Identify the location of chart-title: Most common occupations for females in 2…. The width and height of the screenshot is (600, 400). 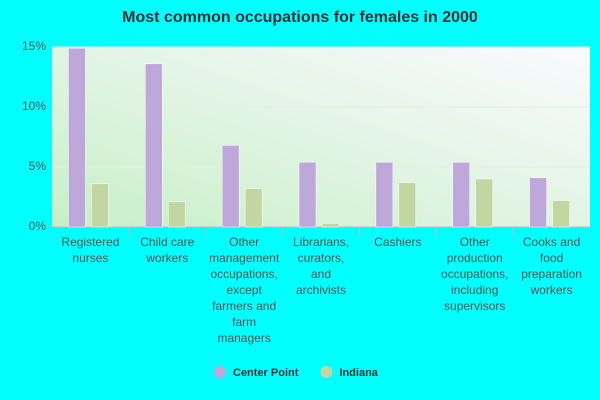
(300, 17).